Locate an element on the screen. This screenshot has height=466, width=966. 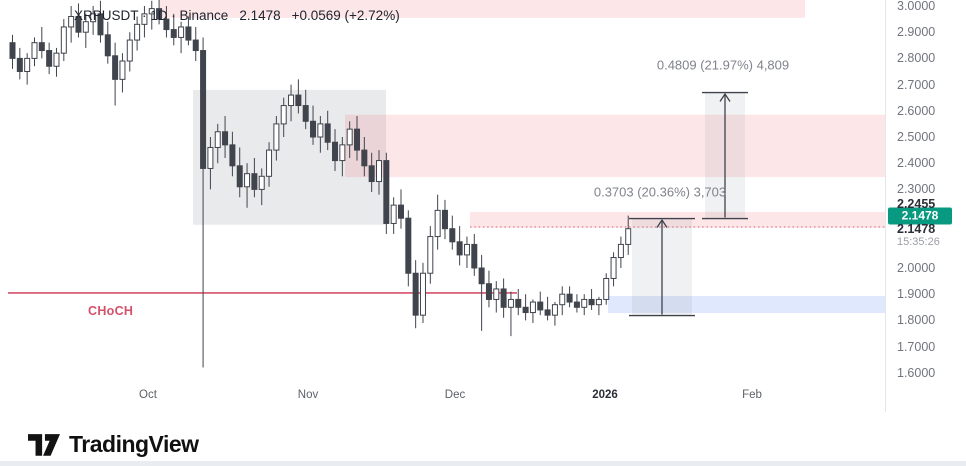
legend-price-change: +0.0569 (+2.72%) is located at coordinates (345, 15).